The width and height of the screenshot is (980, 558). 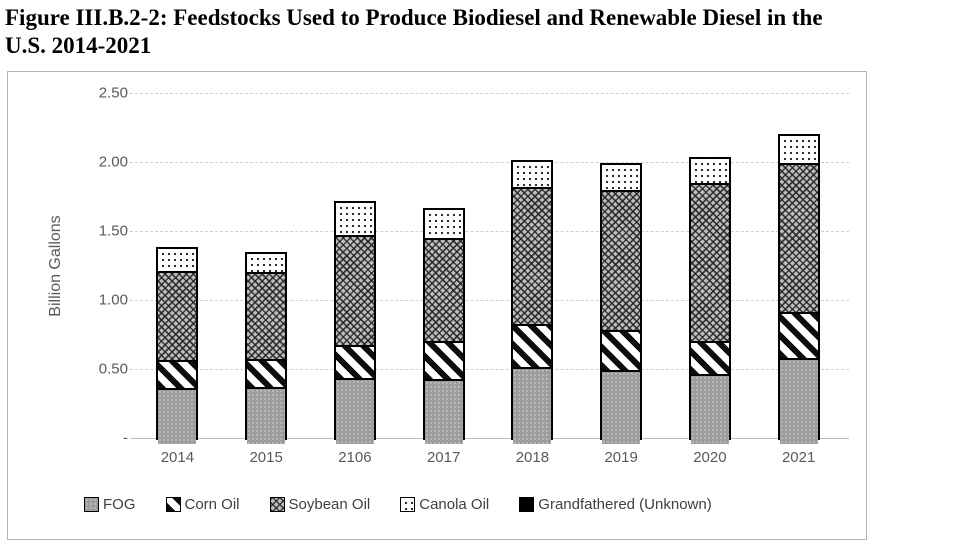 I want to click on bar-segment-canola-2020, so click(x=709, y=171).